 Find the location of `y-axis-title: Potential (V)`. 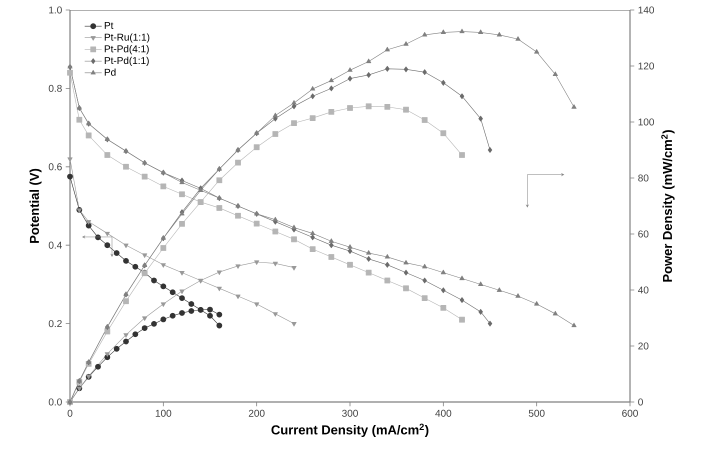

y-axis-title: Potential (V) is located at coordinates (35, 205).